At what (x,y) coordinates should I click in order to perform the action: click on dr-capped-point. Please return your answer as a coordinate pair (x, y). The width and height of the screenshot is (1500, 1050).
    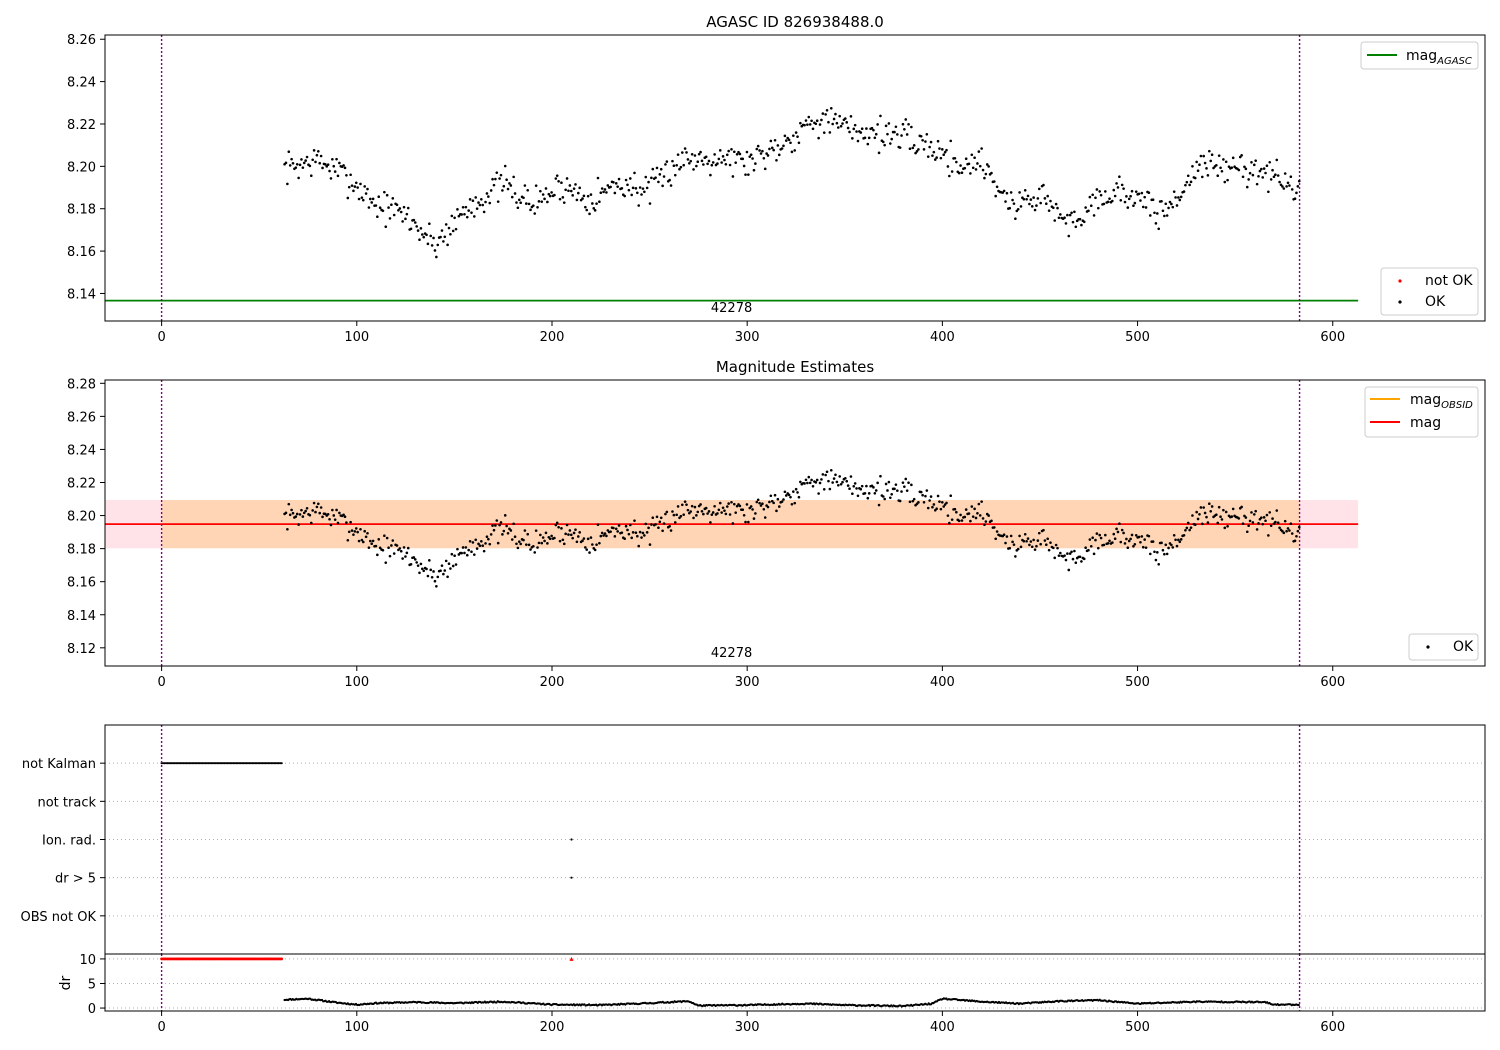
    Looking at the image, I should click on (282, 959).